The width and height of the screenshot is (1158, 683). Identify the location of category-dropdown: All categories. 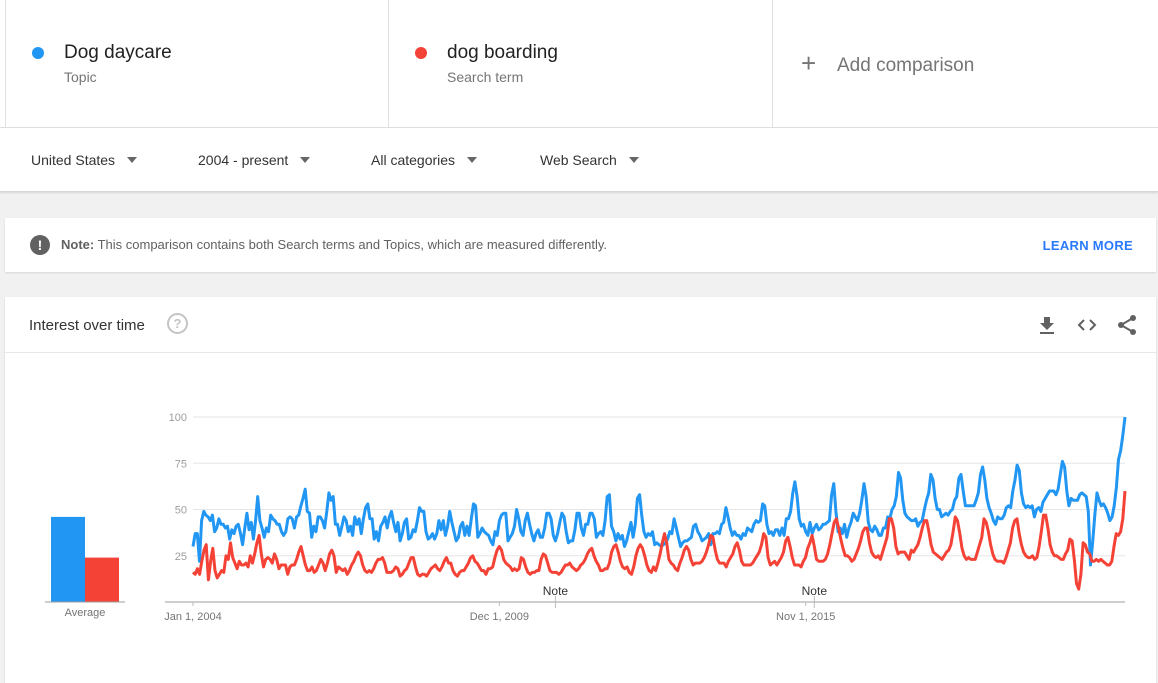
(424, 160).